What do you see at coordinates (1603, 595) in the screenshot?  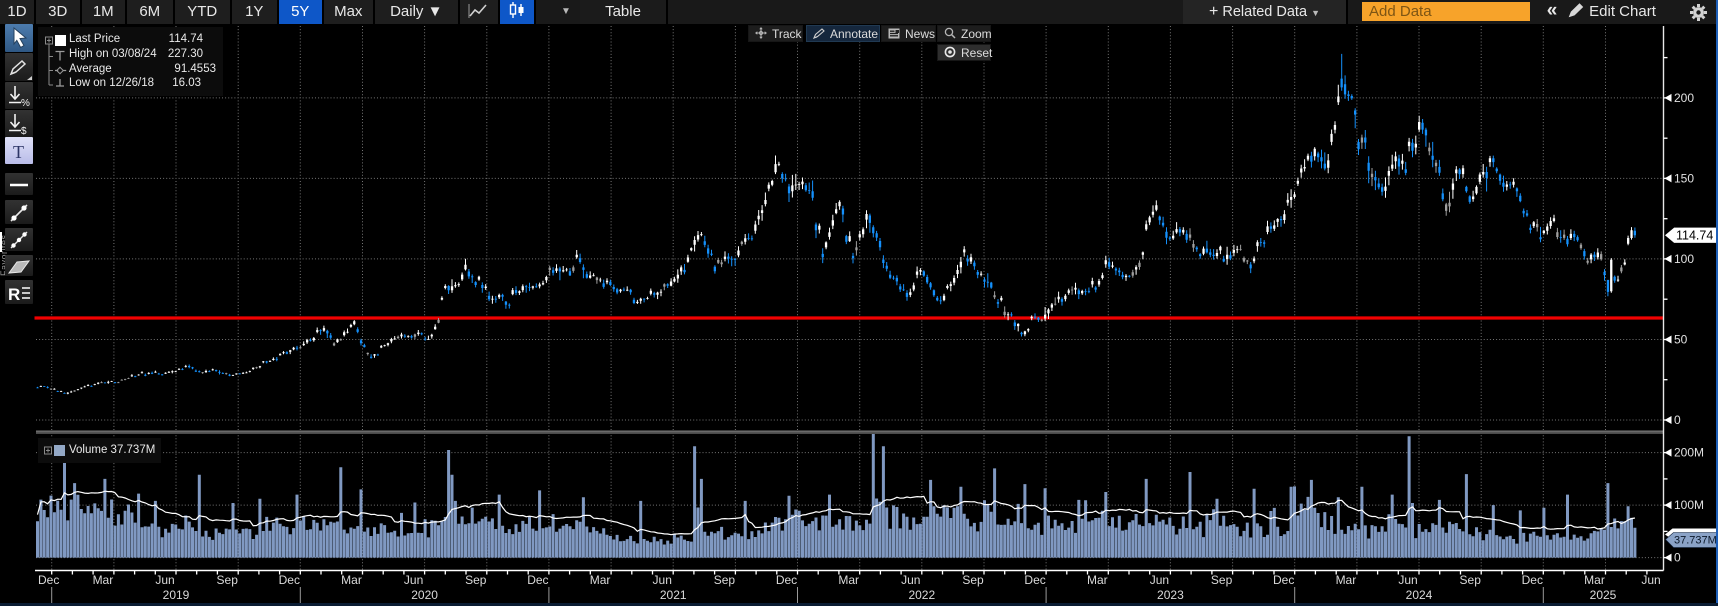 I see `svg-text: 2025` at bounding box center [1603, 595].